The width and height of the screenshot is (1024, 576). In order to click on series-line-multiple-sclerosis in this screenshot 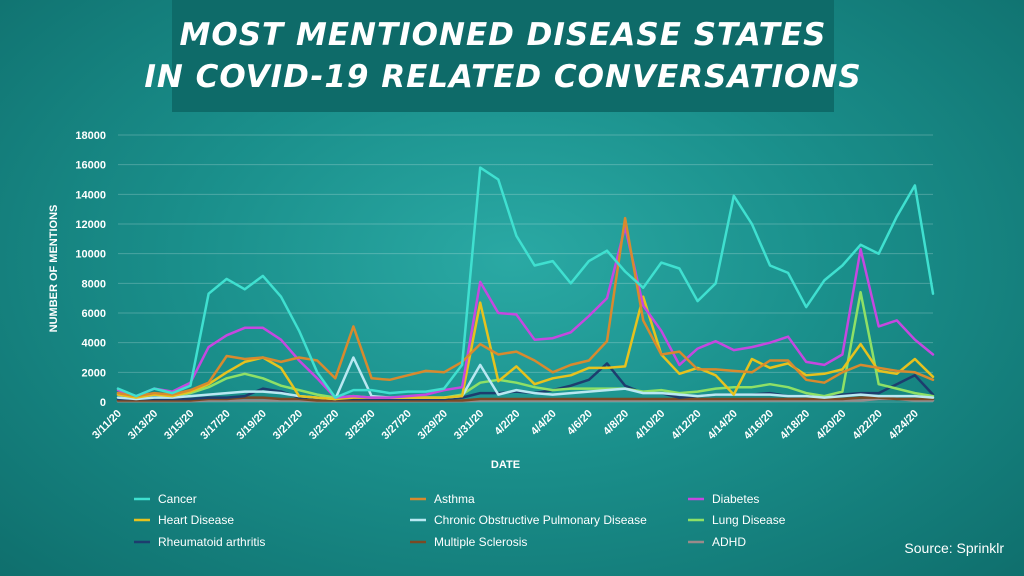, I will do `click(525, 399)`.